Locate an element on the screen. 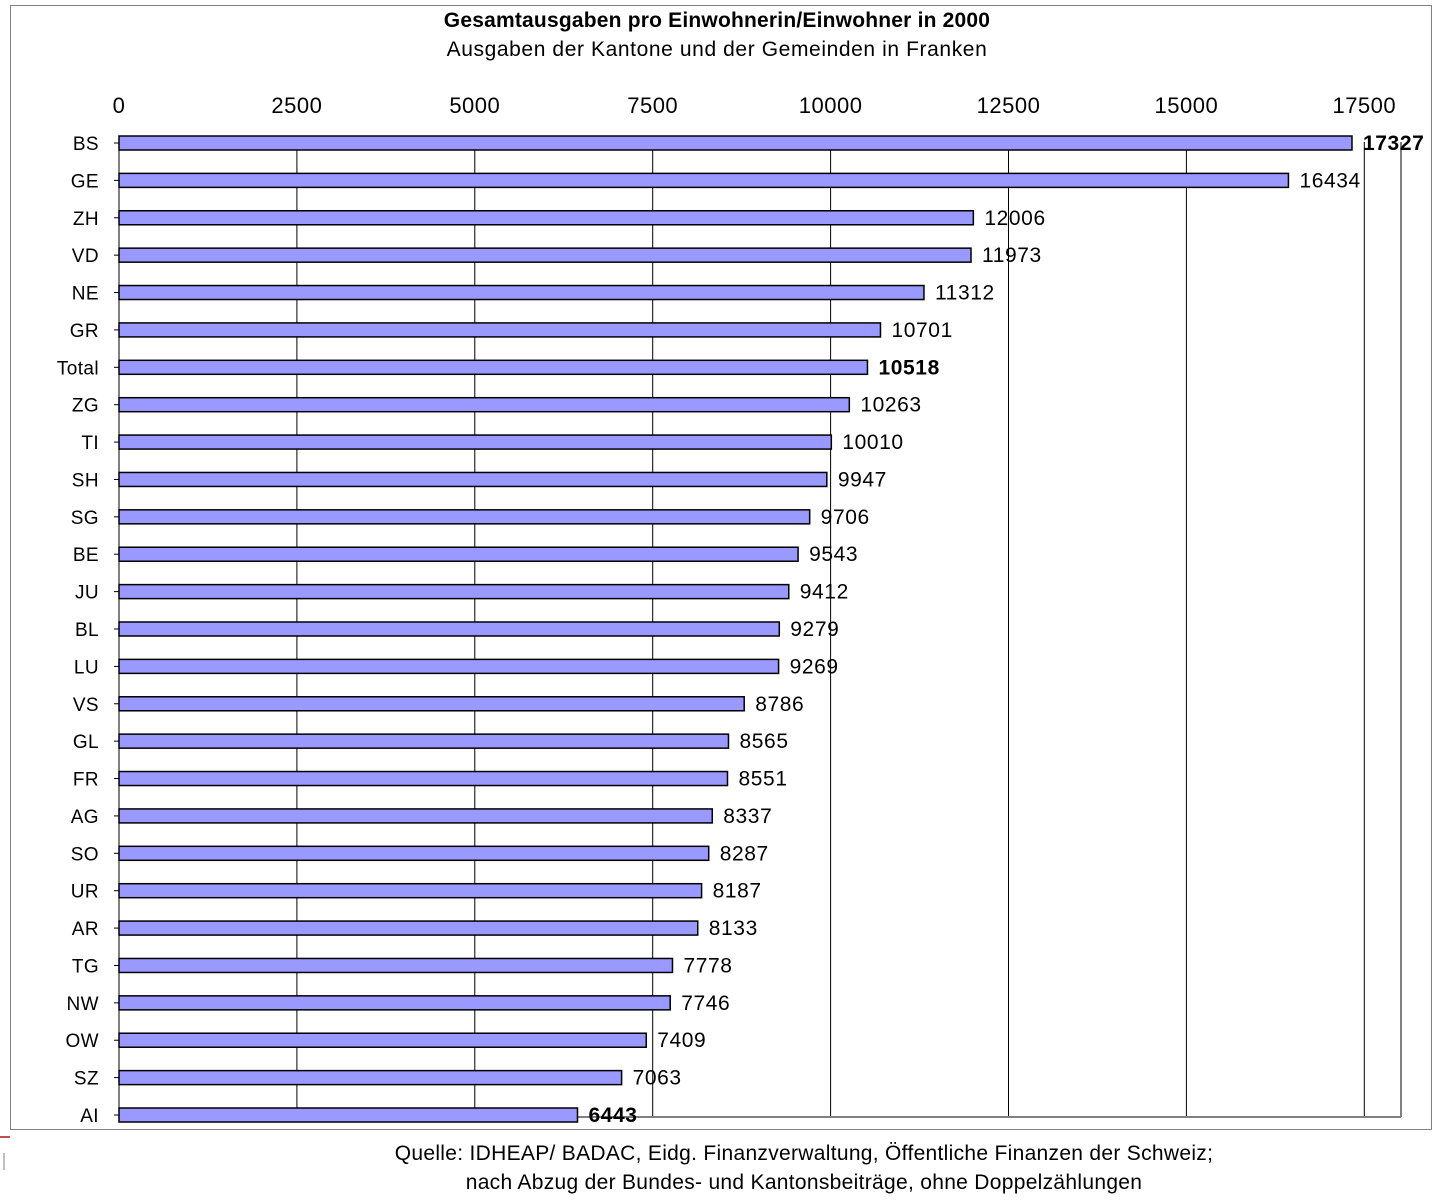 Image resolution: width=1434 pixels, height=1200 pixels. category-label: ZG is located at coordinates (85, 406).